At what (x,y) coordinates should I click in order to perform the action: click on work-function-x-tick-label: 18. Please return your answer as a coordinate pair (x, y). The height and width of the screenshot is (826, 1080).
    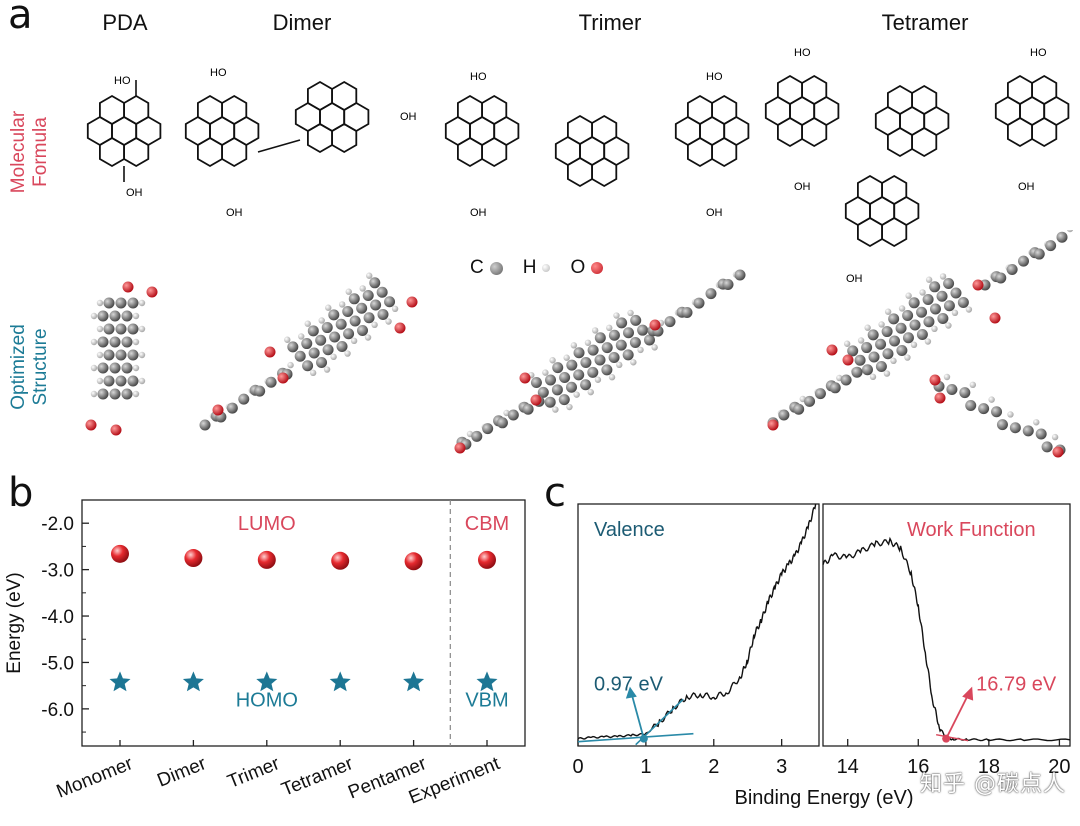
    Looking at the image, I should click on (989, 767).